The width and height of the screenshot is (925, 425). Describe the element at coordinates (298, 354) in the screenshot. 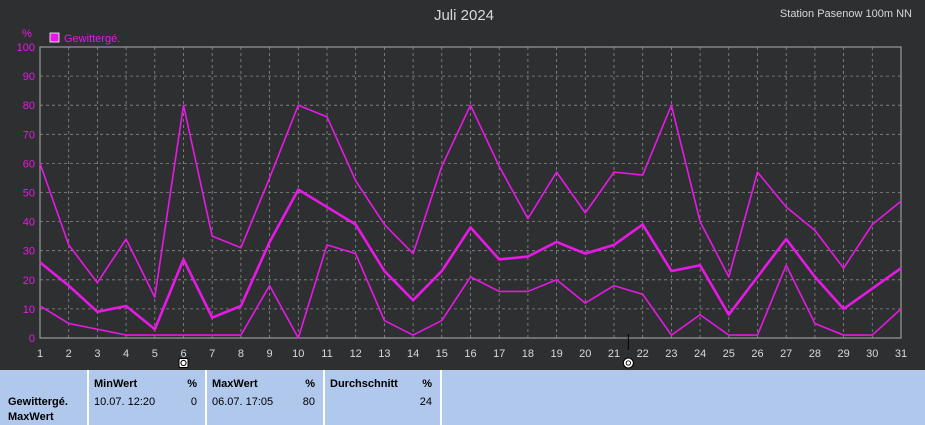

I see `x-tick-label: 10` at that location.